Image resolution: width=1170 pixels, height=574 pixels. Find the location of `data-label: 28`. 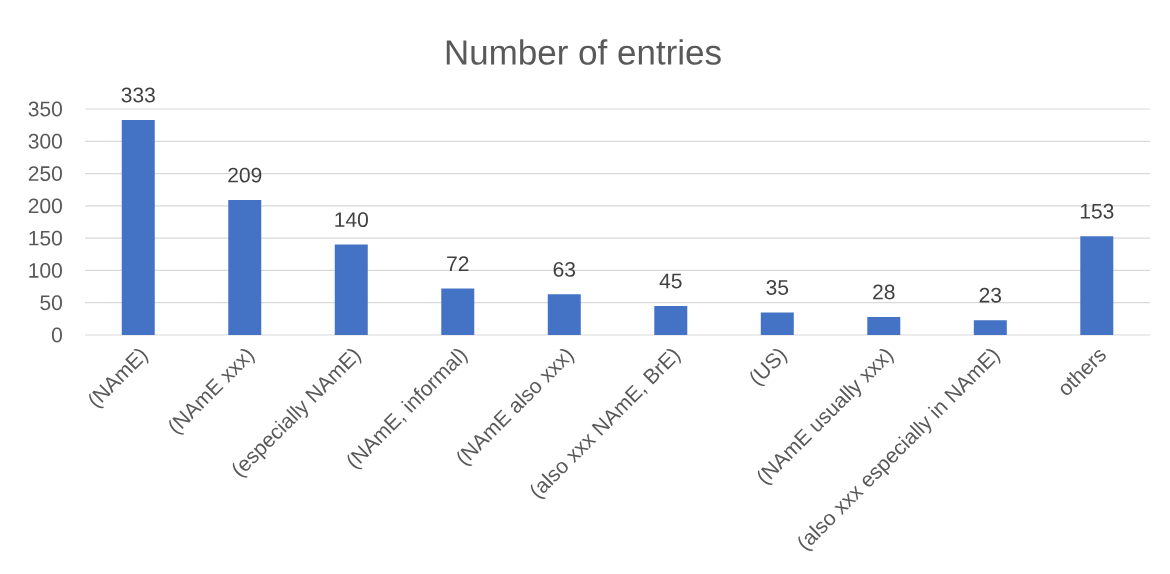

data-label: 28 is located at coordinates (884, 292).